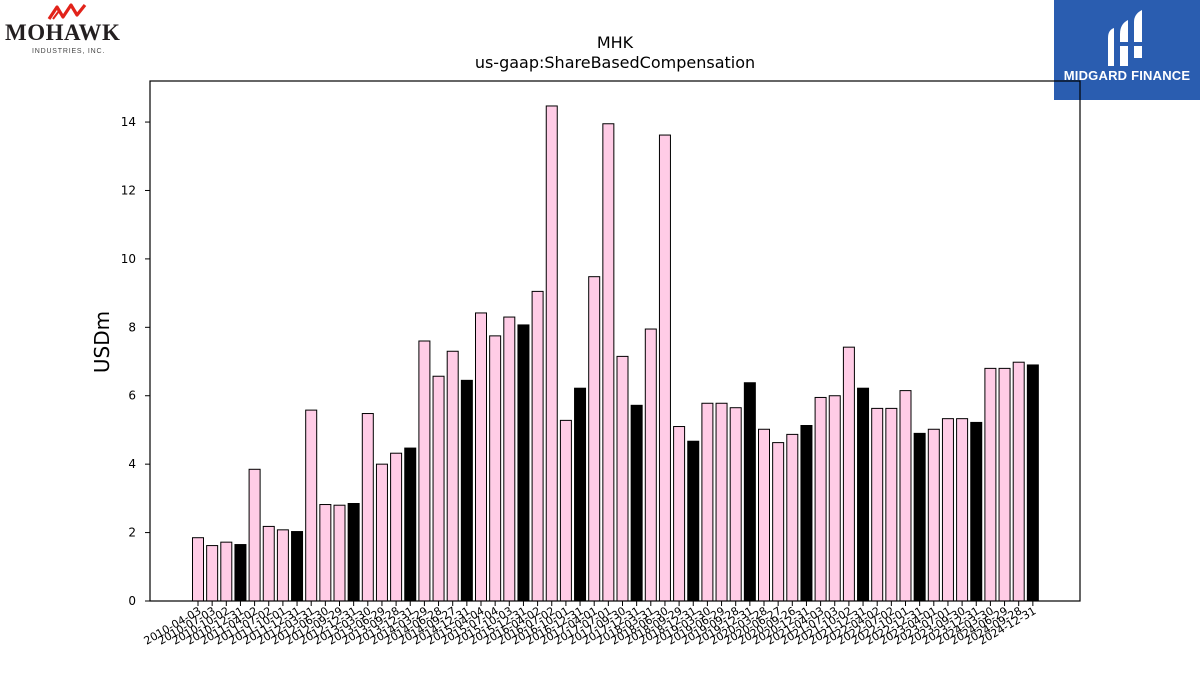 The image size is (1200, 675). What do you see at coordinates (128, 122) in the screenshot?
I see `y-tick-label: 14` at bounding box center [128, 122].